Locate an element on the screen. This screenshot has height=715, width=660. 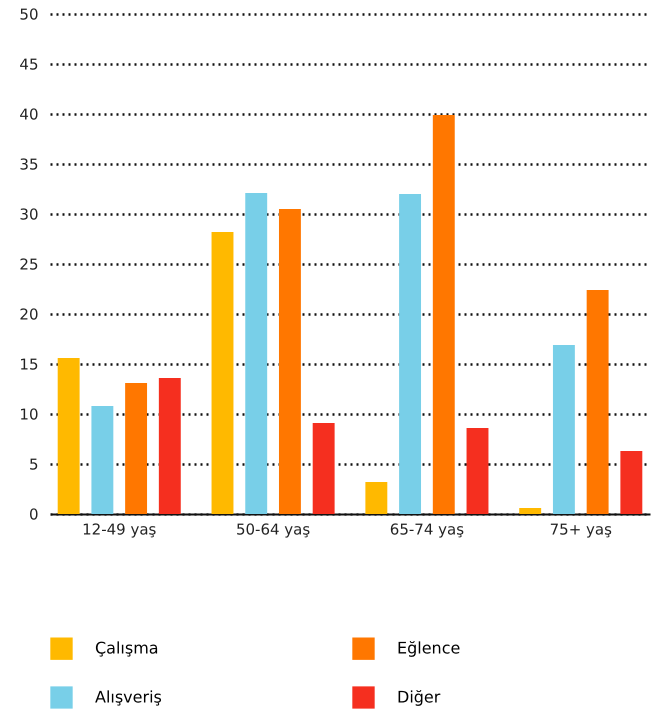
legend-label: Diğer is located at coordinates (419, 697).